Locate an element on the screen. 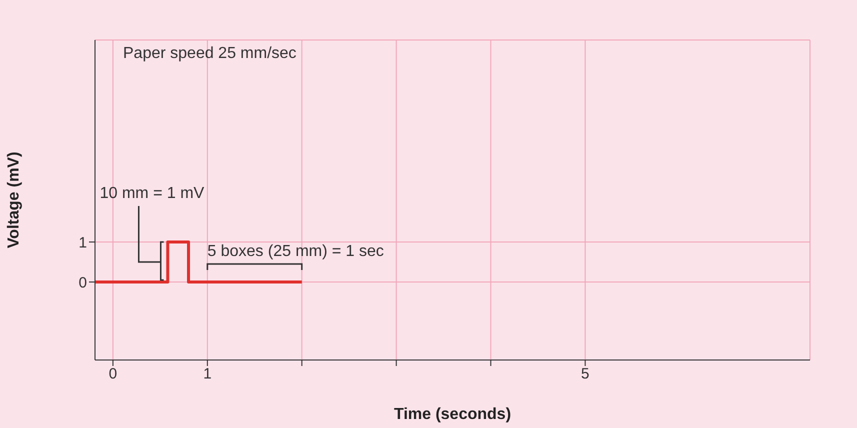 The height and width of the screenshot is (428, 857). annotation: 10 mm = 1 mV is located at coordinates (152, 193).